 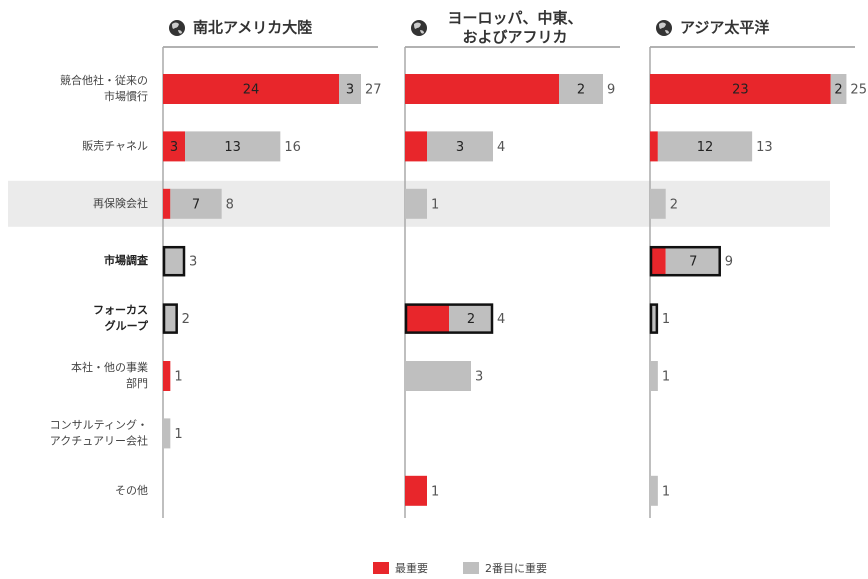 I want to click on category-label: 市場慣行, so click(x=126, y=96).